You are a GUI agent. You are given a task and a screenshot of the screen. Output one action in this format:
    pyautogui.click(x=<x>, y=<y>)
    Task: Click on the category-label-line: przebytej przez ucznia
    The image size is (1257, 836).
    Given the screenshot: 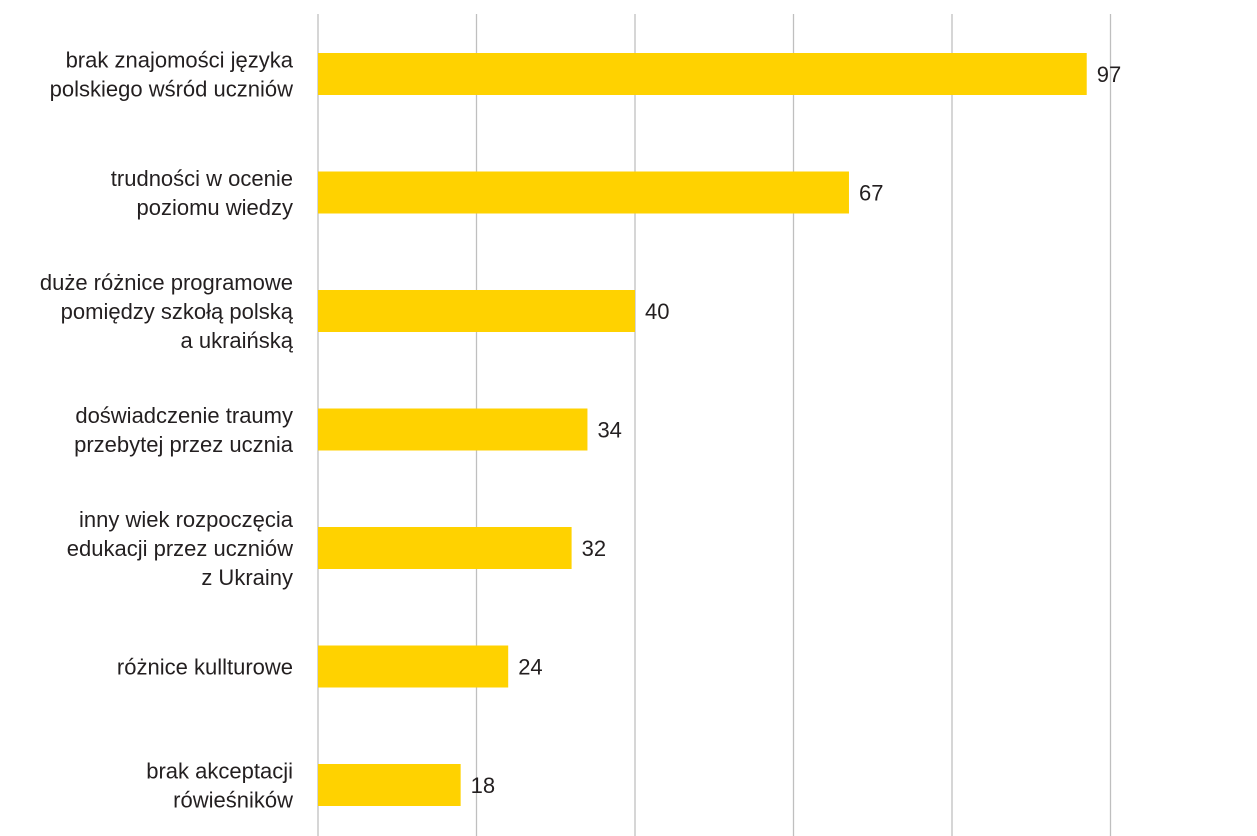 What is the action you would take?
    pyautogui.click(x=184, y=444)
    